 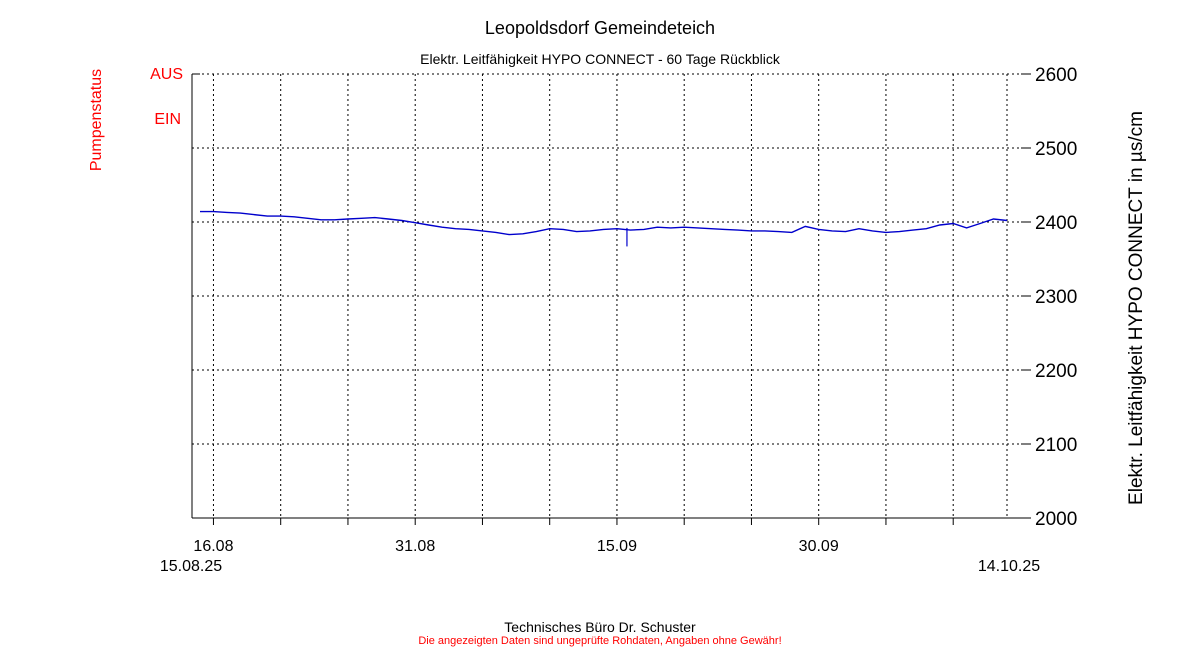 What do you see at coordinates (617, 546) in the screenshot?
I see `x-tick-label: 15.09` at bounding box center [617, 546].